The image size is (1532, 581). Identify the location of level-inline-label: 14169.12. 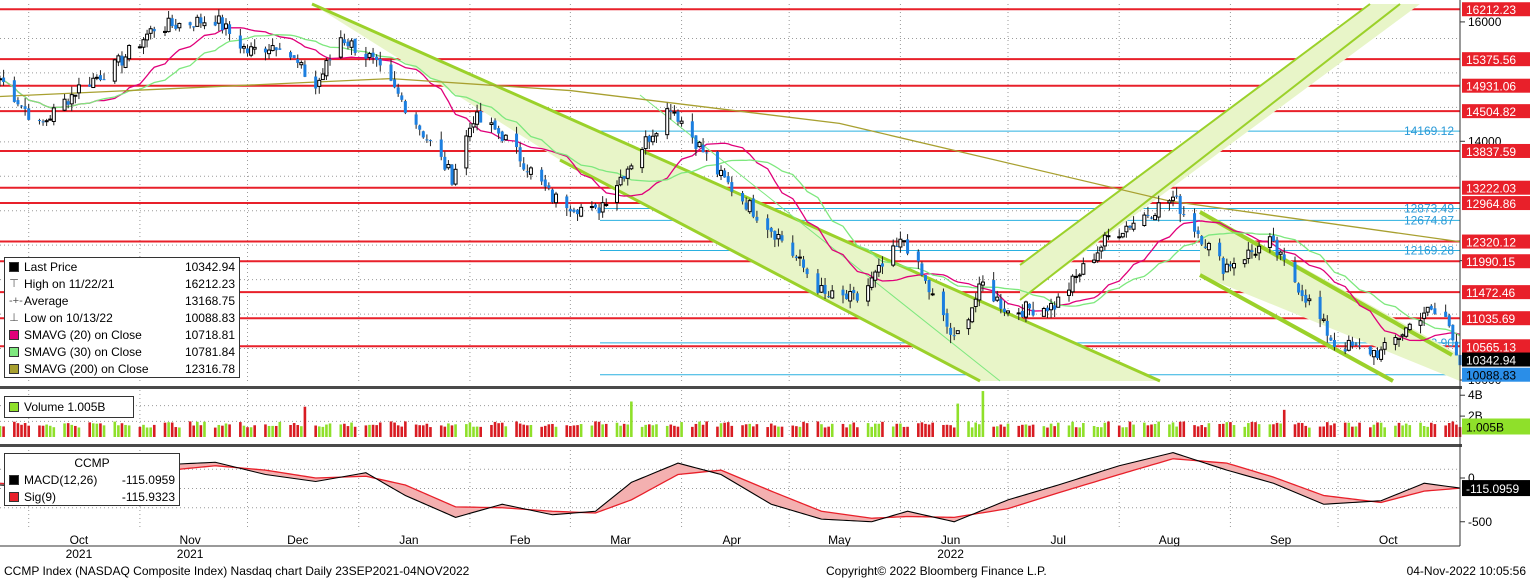
(1429, 131).